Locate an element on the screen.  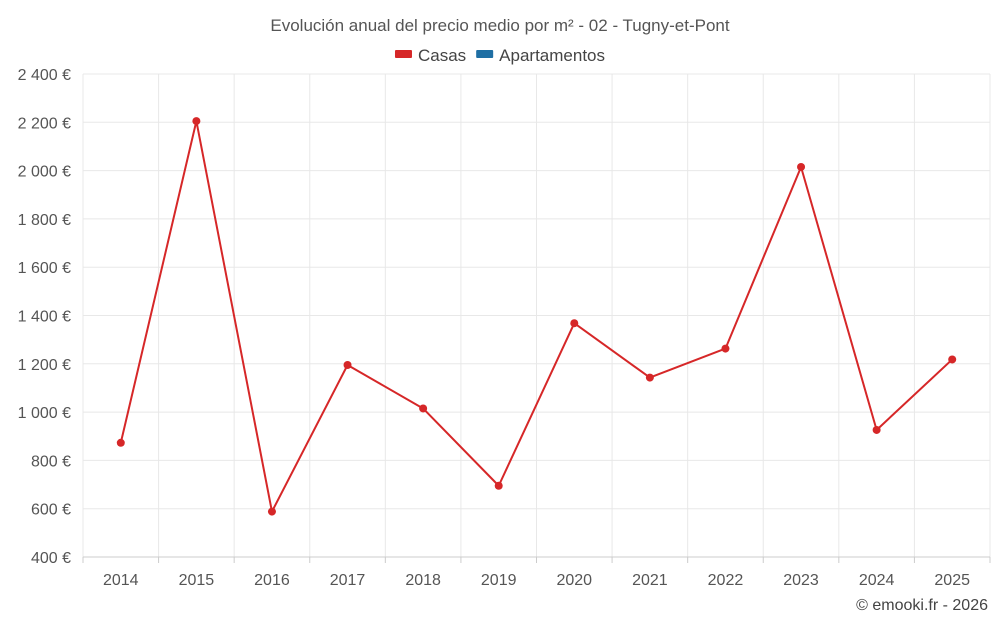
x-tick-label: 2022 is located at coordinates (726, 580).